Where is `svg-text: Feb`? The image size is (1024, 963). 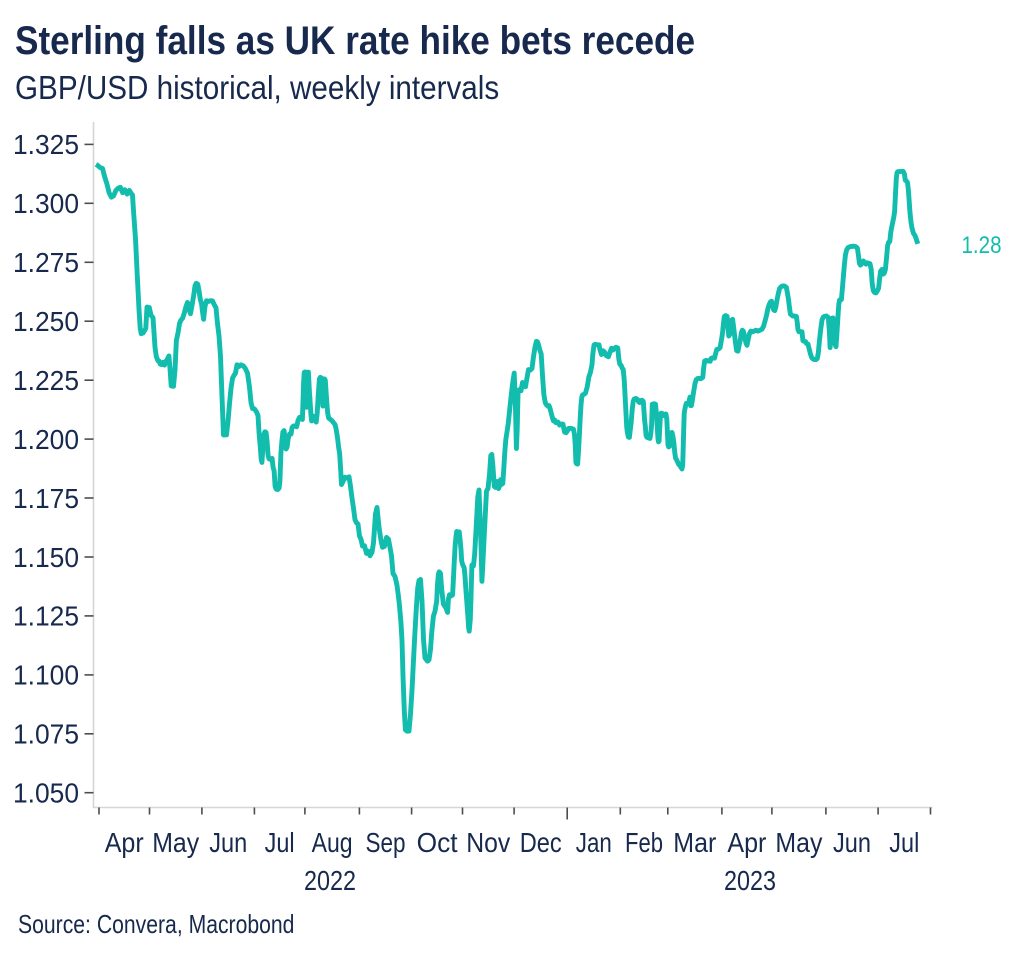 svg-text: Feb is located at coordinates (644, 842).